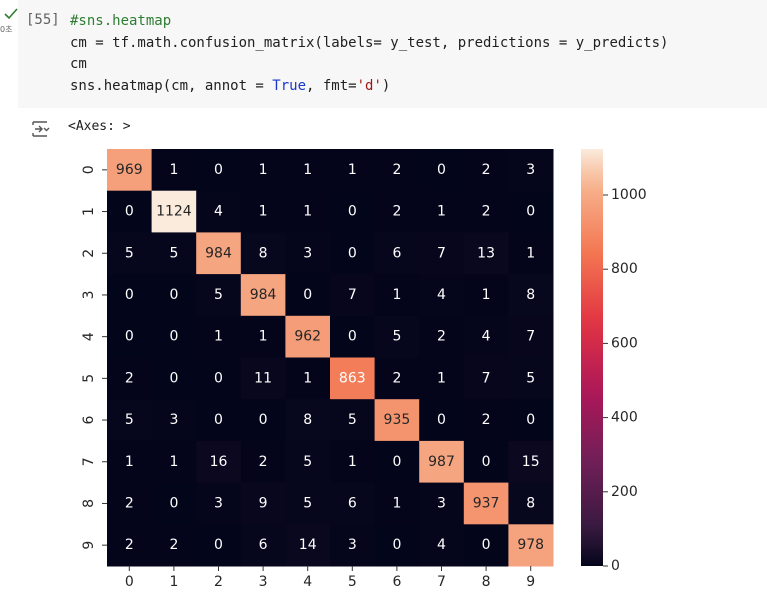 This screenshot has width=767, height=597. What do you see at coordinates (629, 195) in the screenshot?
I see `colorbar-tick-label: 1000` at bounding box center [629, 195].